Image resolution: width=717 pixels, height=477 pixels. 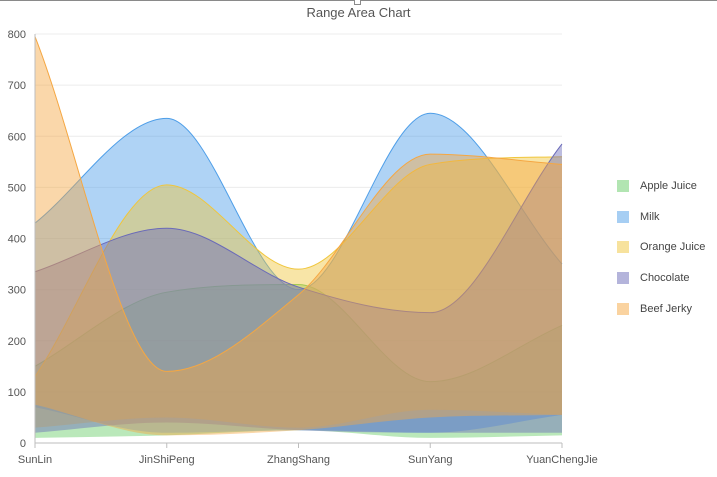 I want to click on y-tick-label: 200, so click(x=17, y=342).